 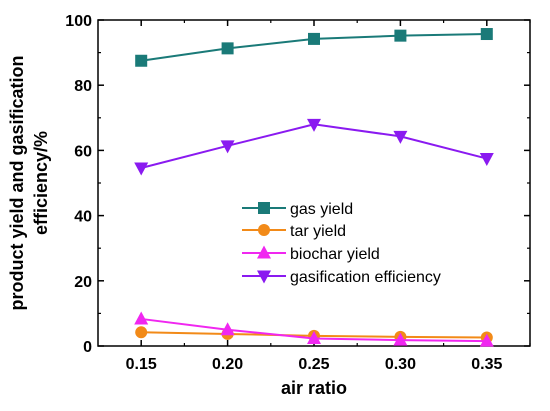 What do you see at coordinates (83, 86) in the screenshot?
I see `y-tick-label: 80` at bounding box center [83, 86].